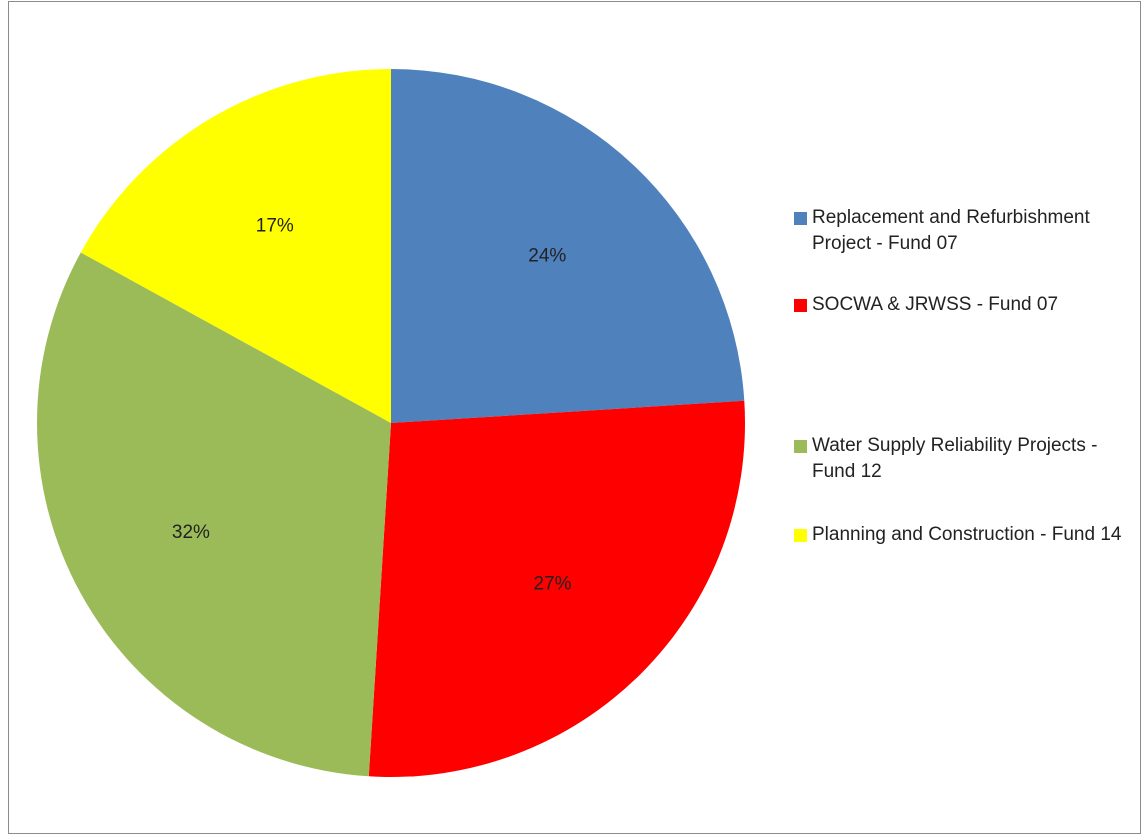 Image resolution: width=1144 pixels, height=837 pixels. Describe the element at coordinates (275, 226) in the screenshot. I see `data-label-planning: 17%` at that location.